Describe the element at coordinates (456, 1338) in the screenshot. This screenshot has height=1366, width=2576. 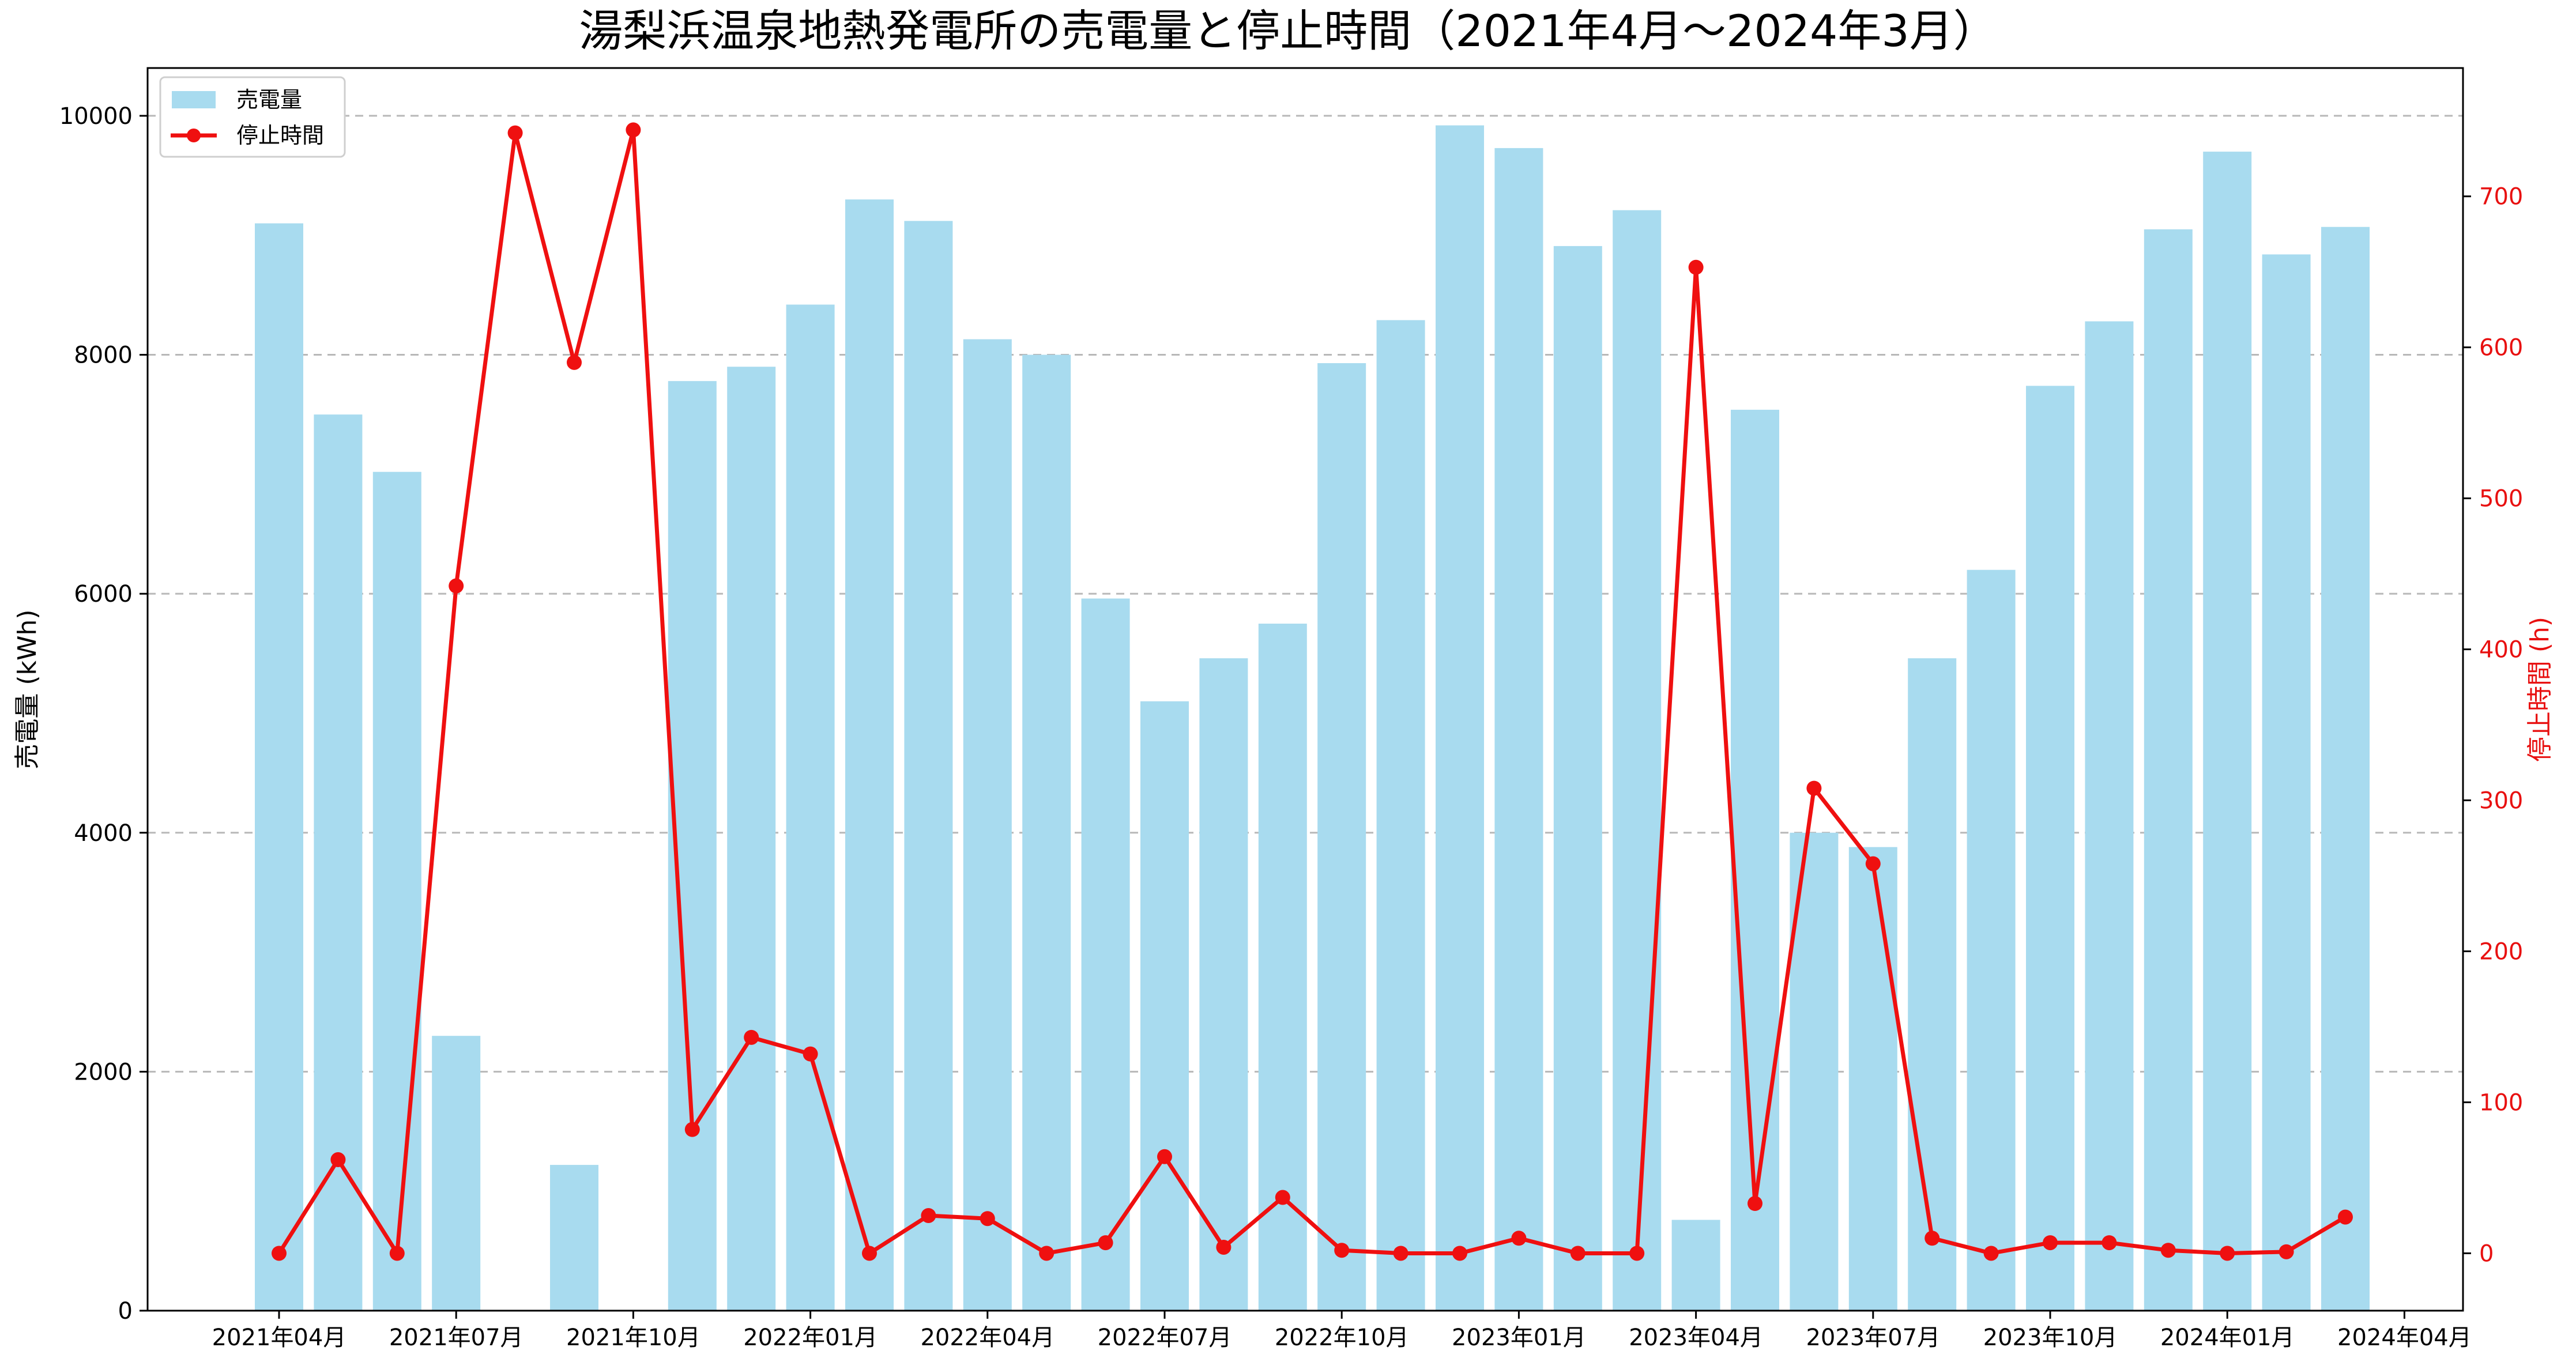
I see `x-tick-label-2021-07: 2021年07月` at that location.